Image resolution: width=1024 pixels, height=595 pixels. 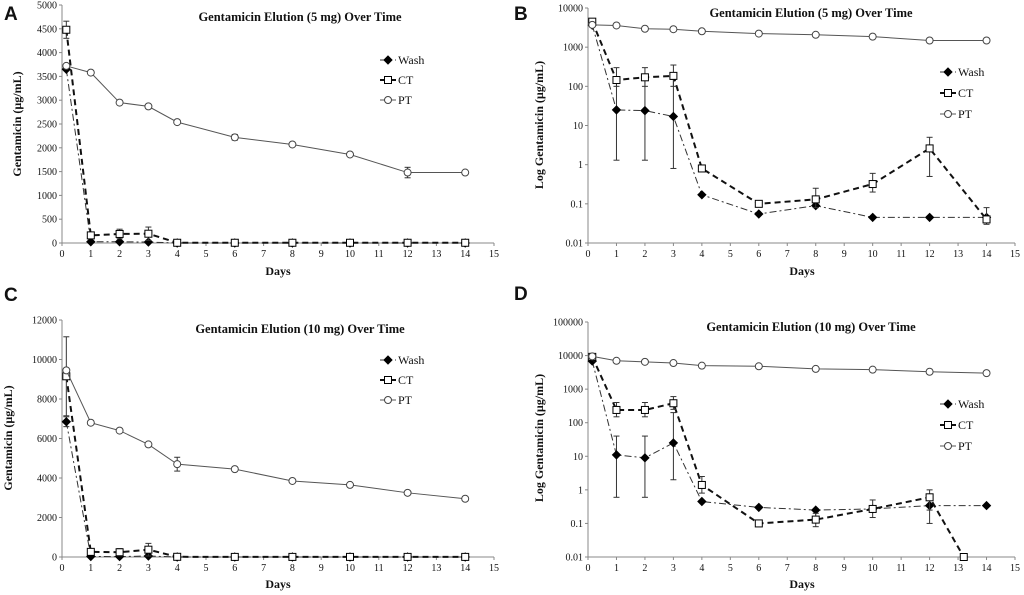 I want to click on series-line-wash, so click(x=265, y=489).